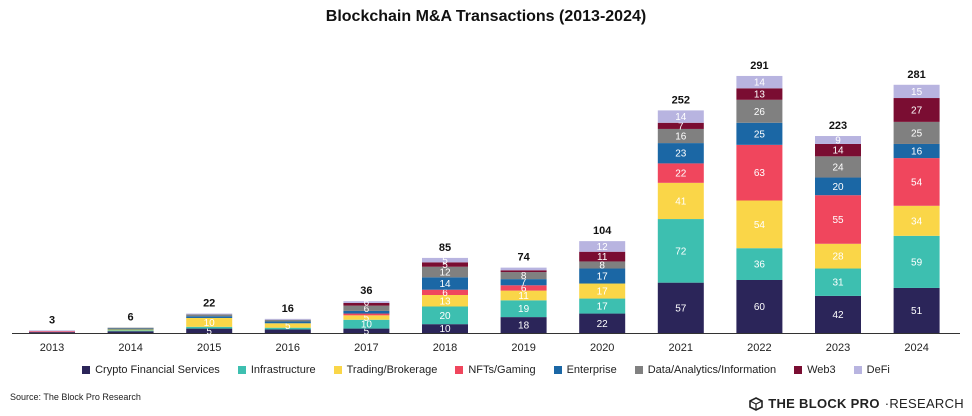 The width and height of the screenshot is (972, 416). Describe the element at coordinates (52, 320) in the screenshot. I see `total-label: 3` at that location.